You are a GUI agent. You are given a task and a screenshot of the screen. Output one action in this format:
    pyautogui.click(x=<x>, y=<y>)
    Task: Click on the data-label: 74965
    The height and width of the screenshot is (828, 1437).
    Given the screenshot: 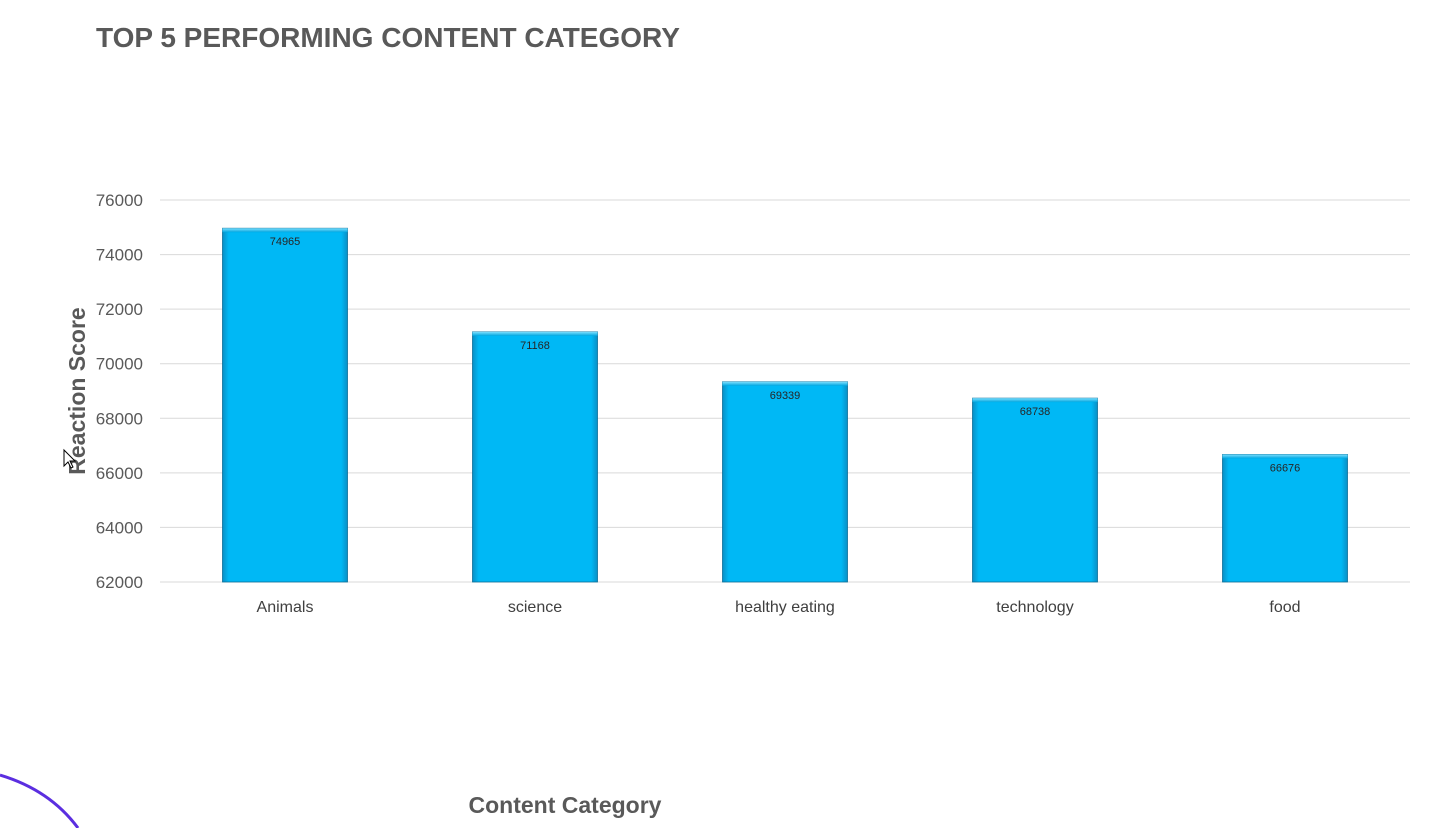 What is the action you would take?
    pyautogui.click(x=285, y=242)
    